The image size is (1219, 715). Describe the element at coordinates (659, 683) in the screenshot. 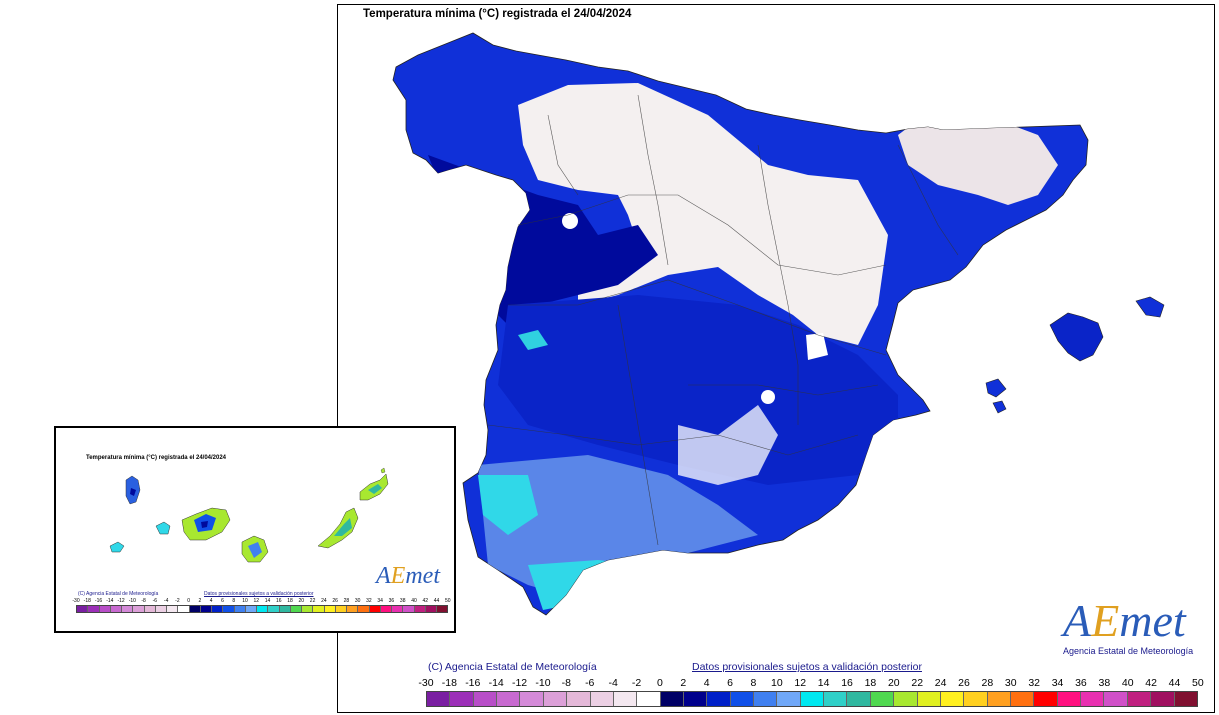

I see `legend-label: 0` at that location.